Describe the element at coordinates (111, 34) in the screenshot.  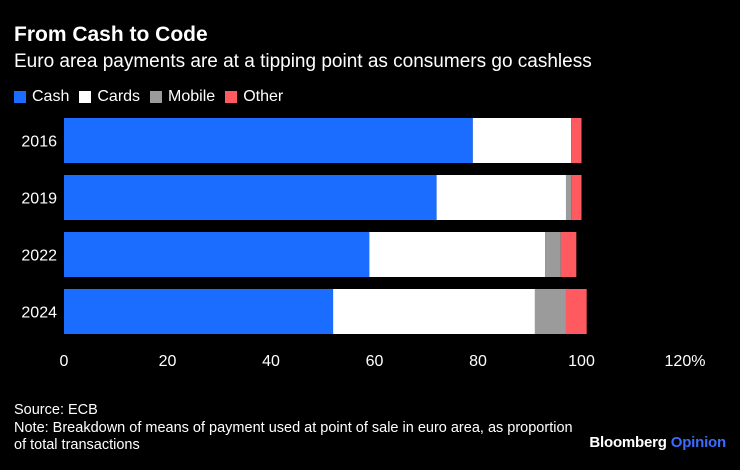
I see `chart-title: From Cash to Code` at that location.